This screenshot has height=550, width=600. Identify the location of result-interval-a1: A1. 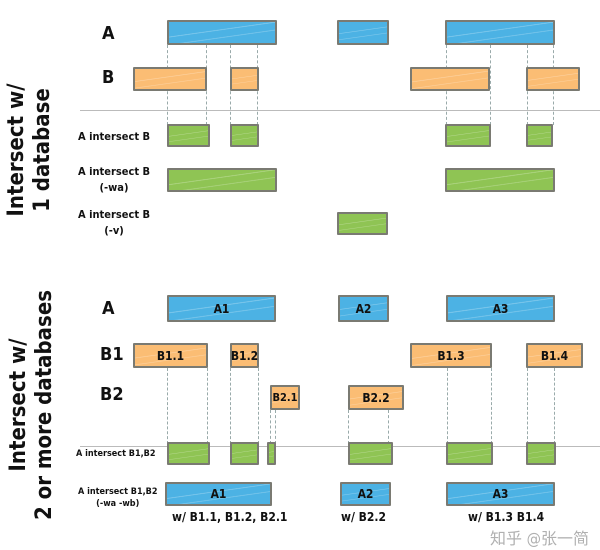
(218, 494).